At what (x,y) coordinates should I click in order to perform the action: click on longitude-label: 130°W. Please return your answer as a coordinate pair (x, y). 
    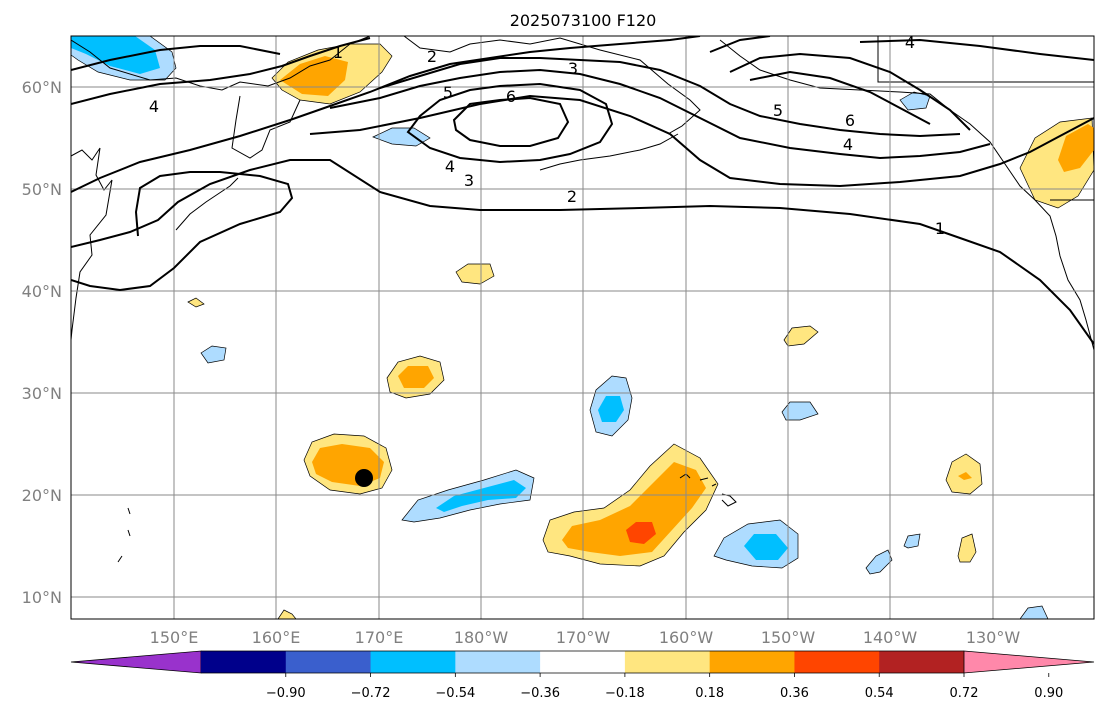
    Looking at the image, I should click on (993, 637).